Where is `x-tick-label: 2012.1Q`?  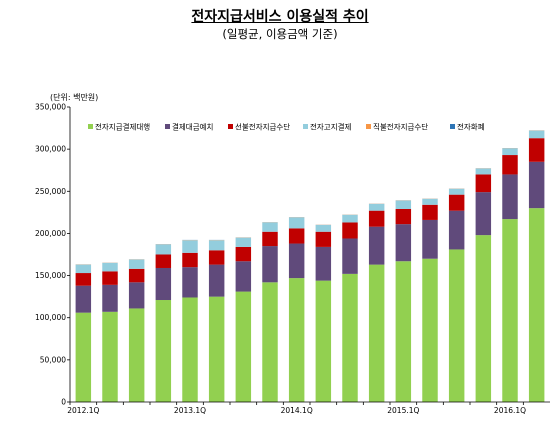
x-tick-label: 2012.1Q is located at coordinates (83, 410).